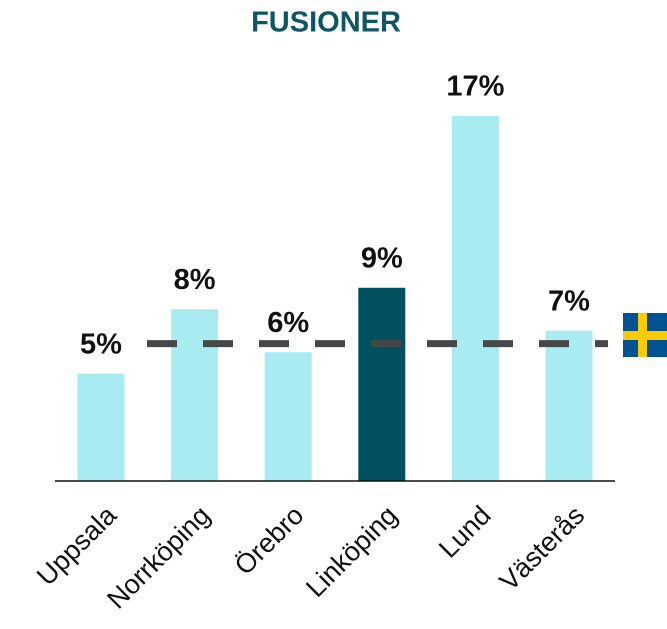 This screenshot has width=667, height=629. What do you see at coordinates (326, 23) in the screenshot?
I see `chart-title: FUSIONER` at bounding box center [326, 23].